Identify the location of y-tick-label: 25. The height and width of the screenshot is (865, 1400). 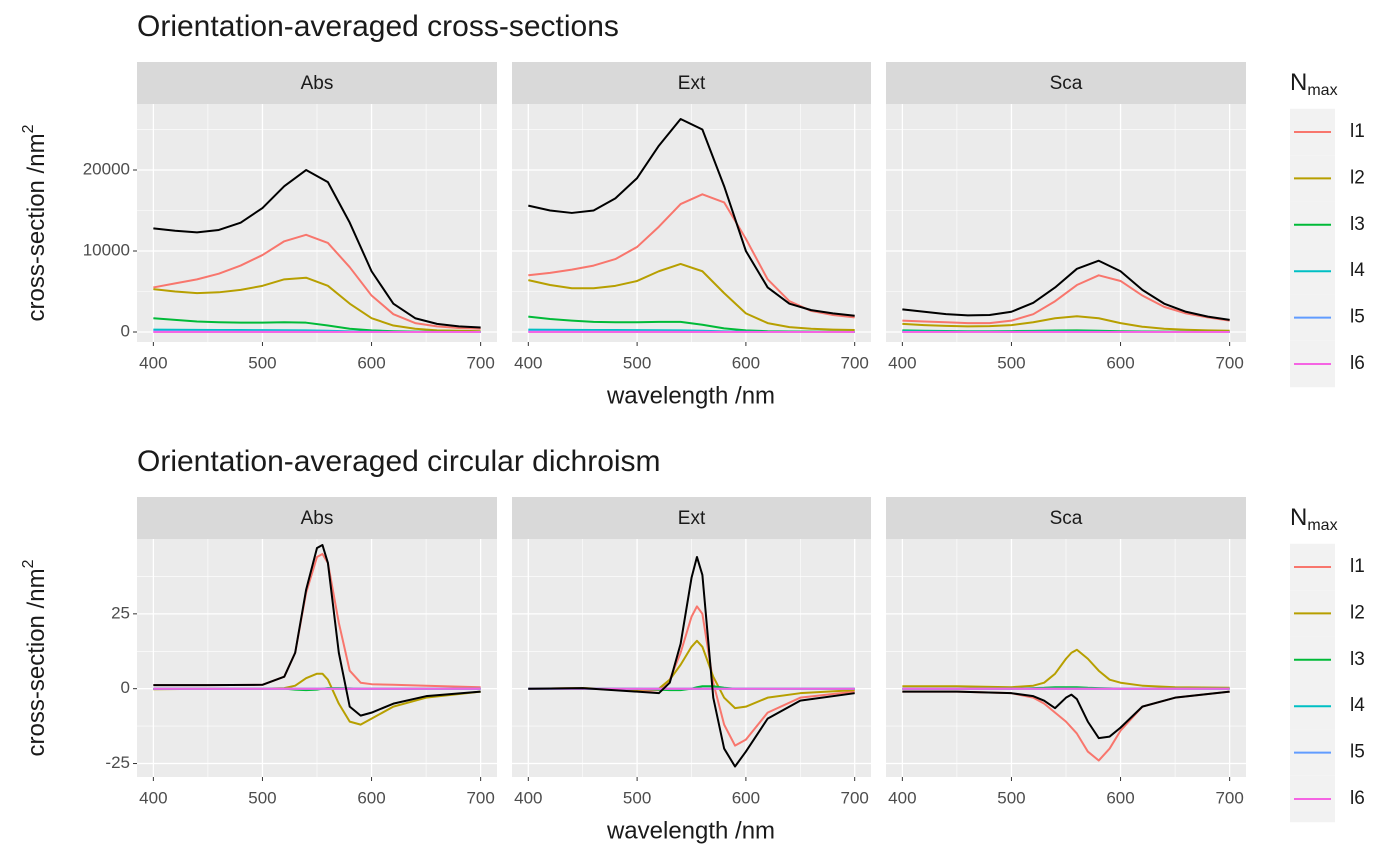
(120, 612).